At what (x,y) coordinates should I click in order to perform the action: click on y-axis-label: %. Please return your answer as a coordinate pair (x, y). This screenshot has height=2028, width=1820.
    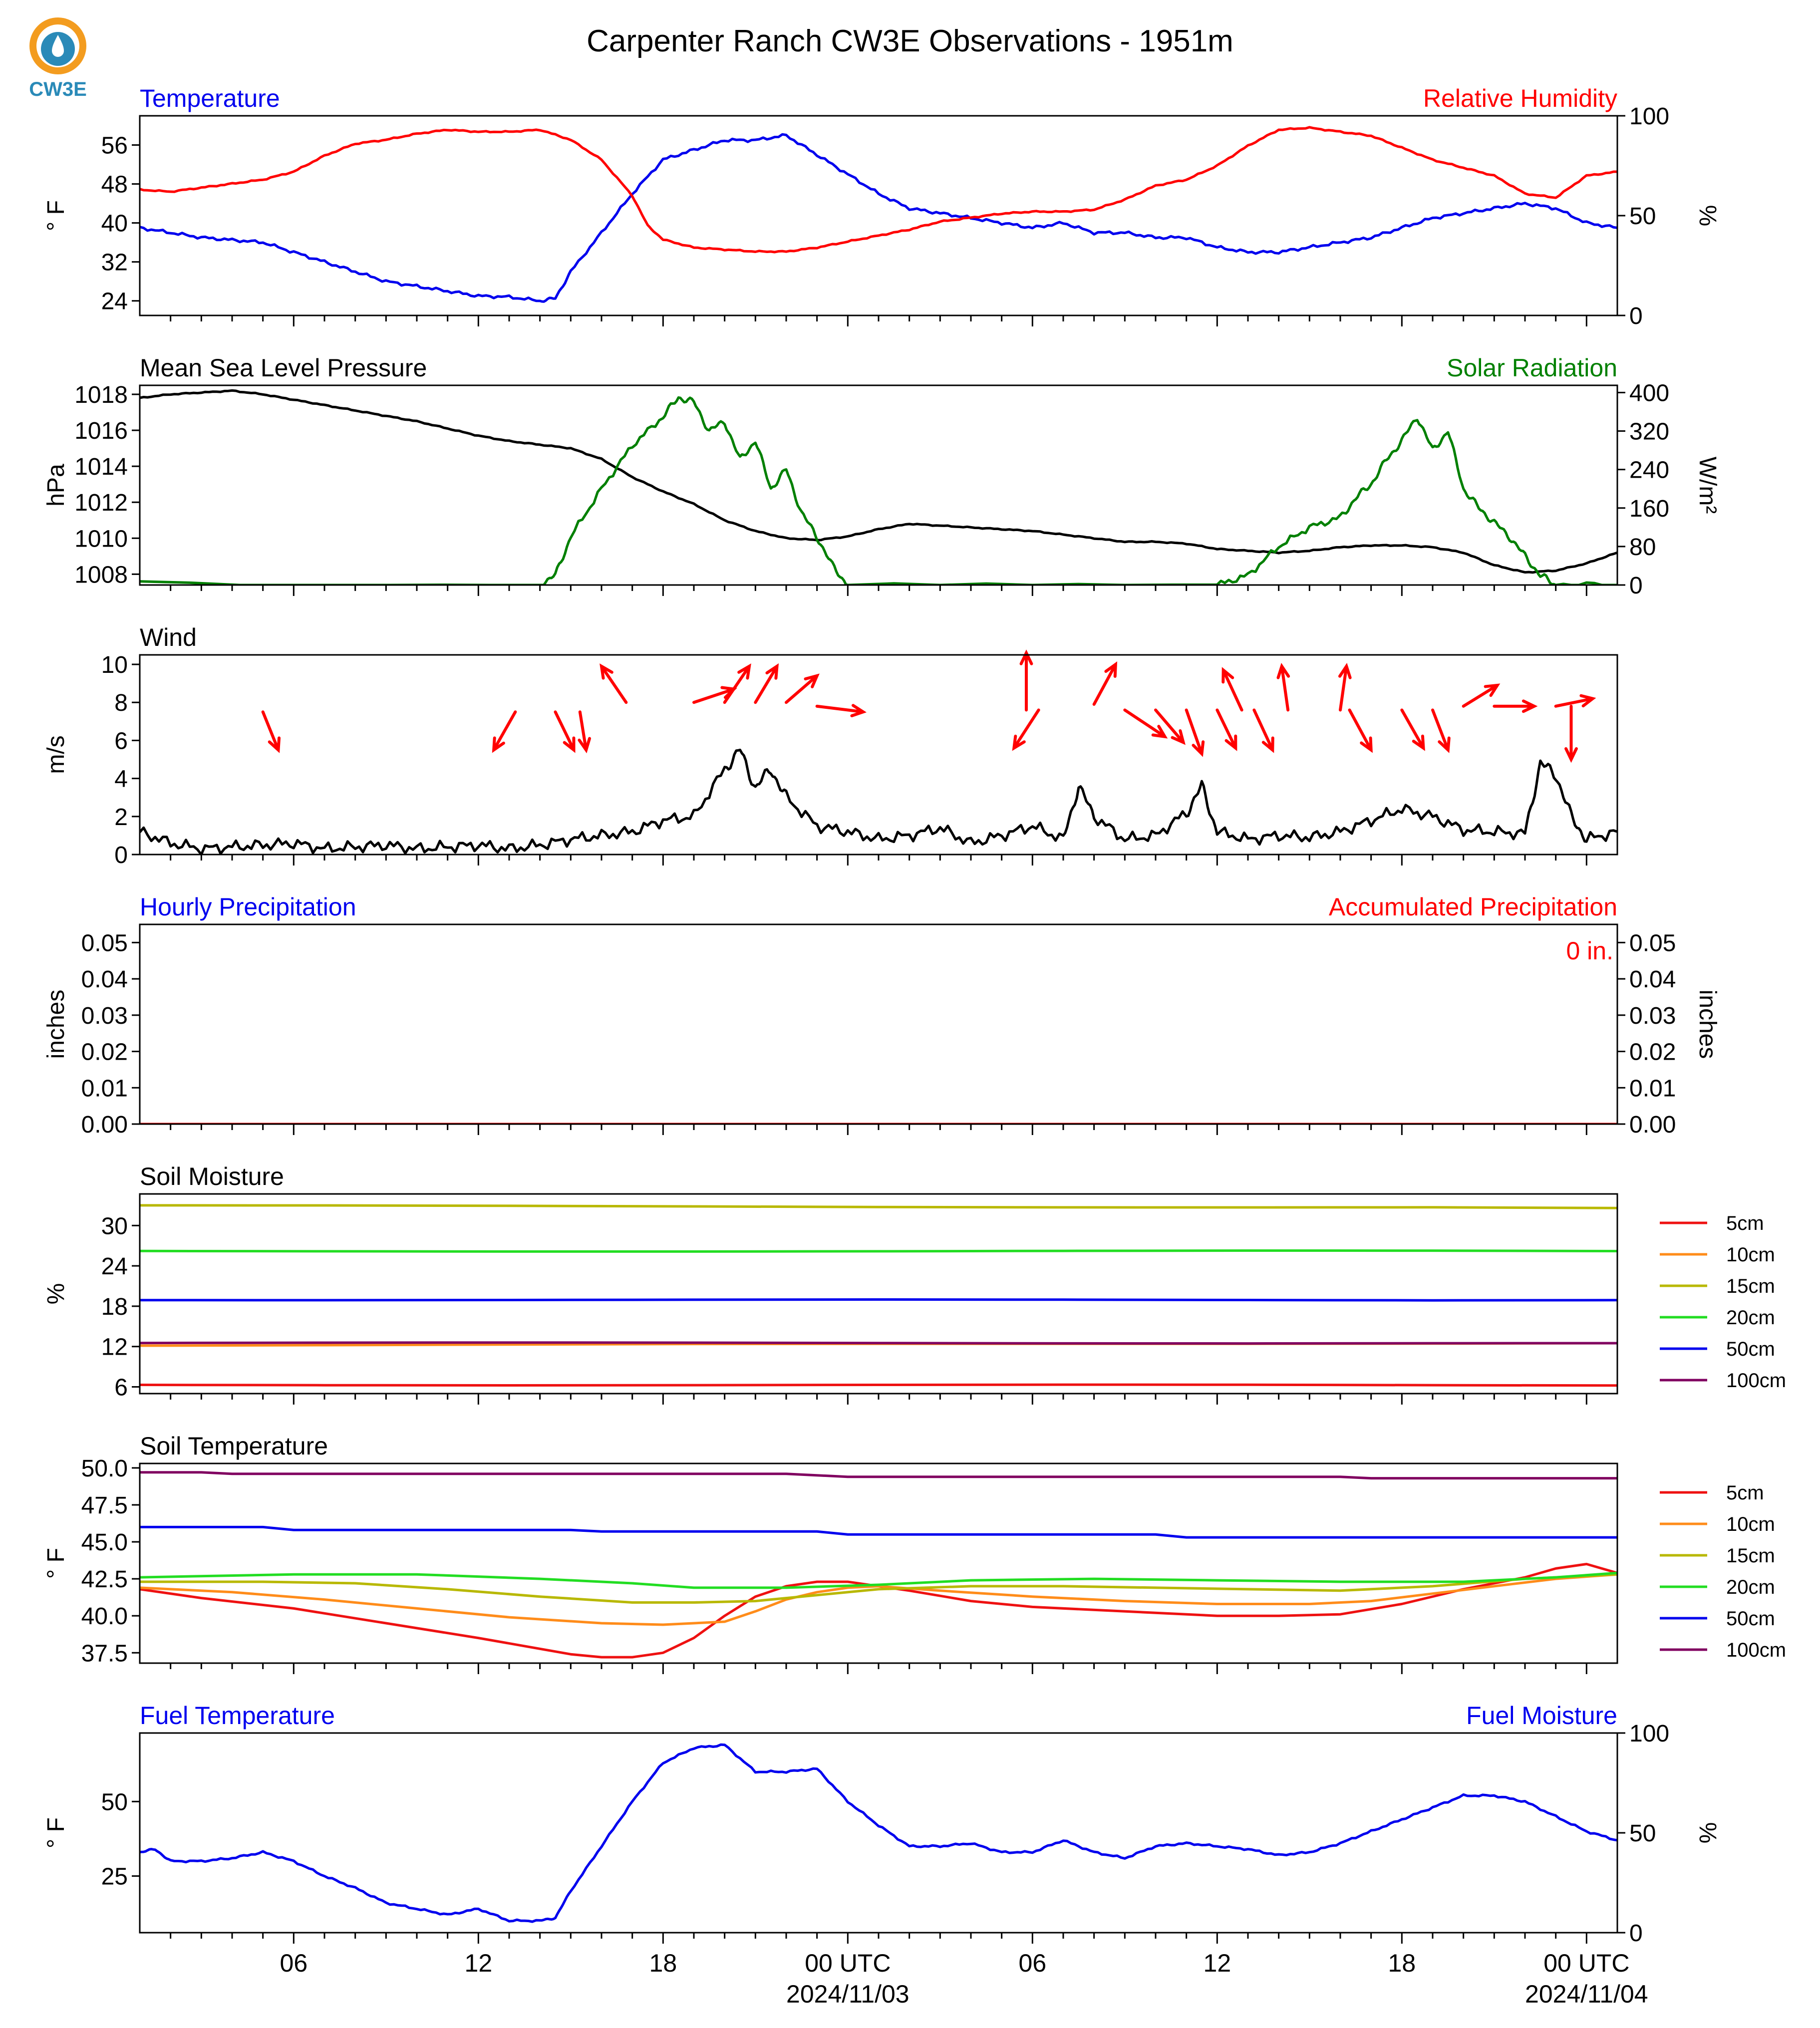
    Looking at the image, I should click on (56, 1294).